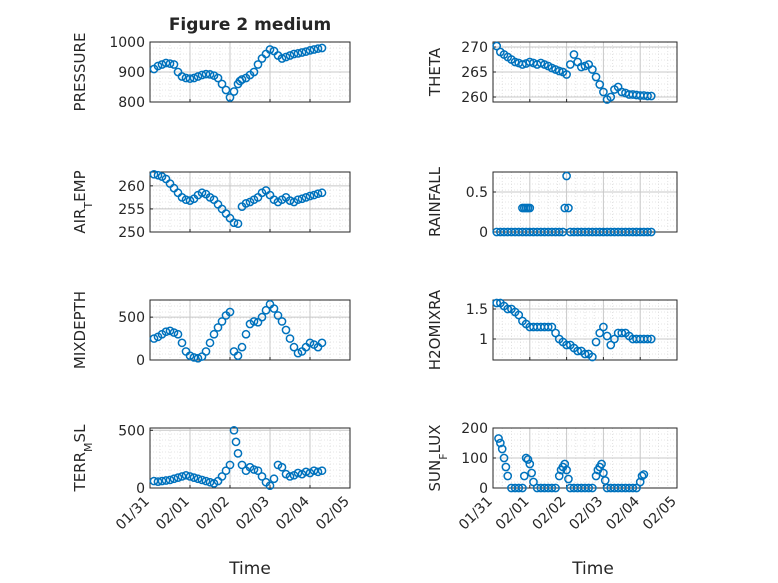  Describe the element at coordinates (131, 210) in the screenshot. I see `y-tick-label: 255` at that location.